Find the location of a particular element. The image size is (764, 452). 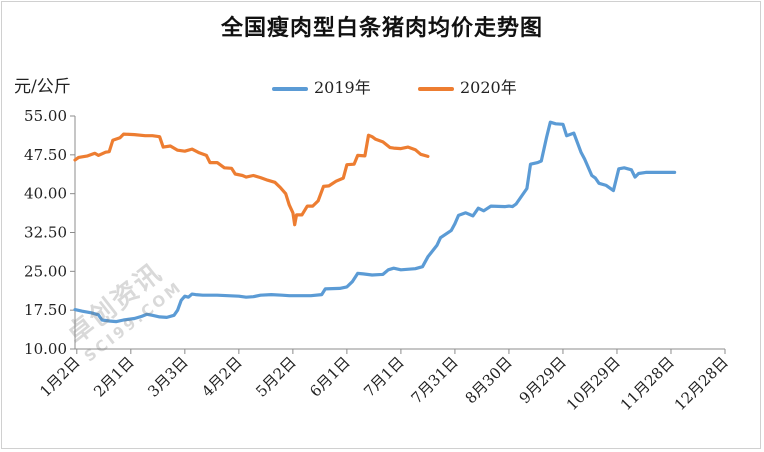

x-tick-label: 8月30日 is located at coordinates (489, 380).